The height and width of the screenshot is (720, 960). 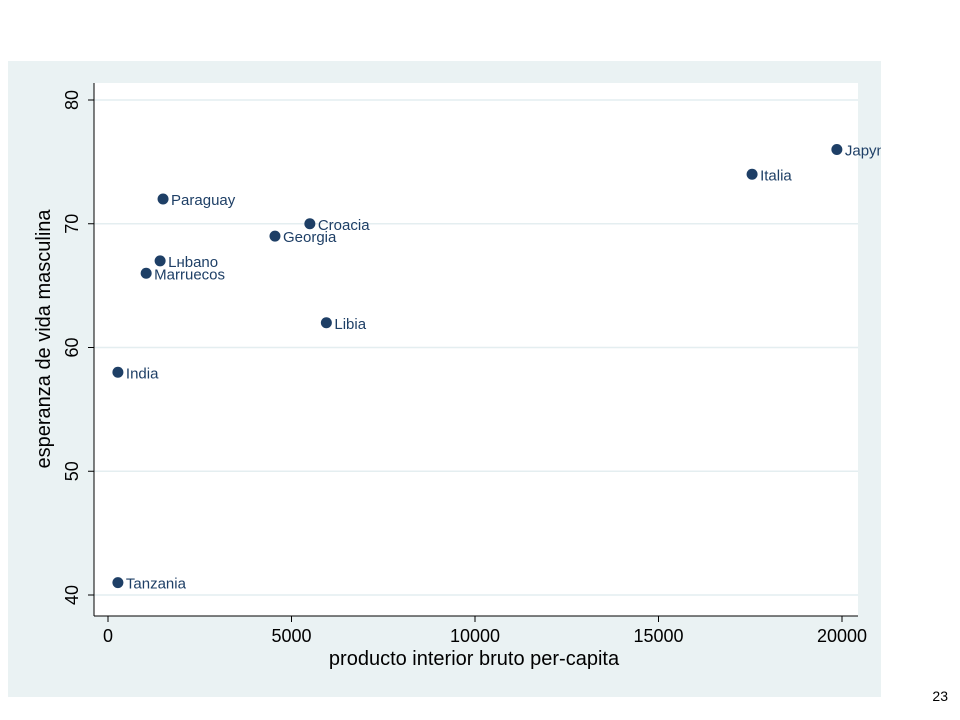 I want to click on data-point-label: Georgia, so click(x=310, y=237).